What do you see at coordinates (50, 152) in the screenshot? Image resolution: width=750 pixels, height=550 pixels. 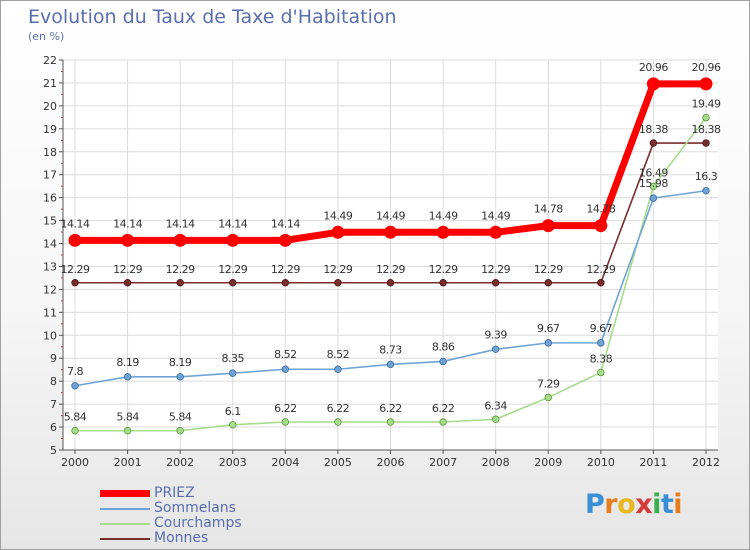 I see `y-tick-label: 18` at bounding box center [50, 152].